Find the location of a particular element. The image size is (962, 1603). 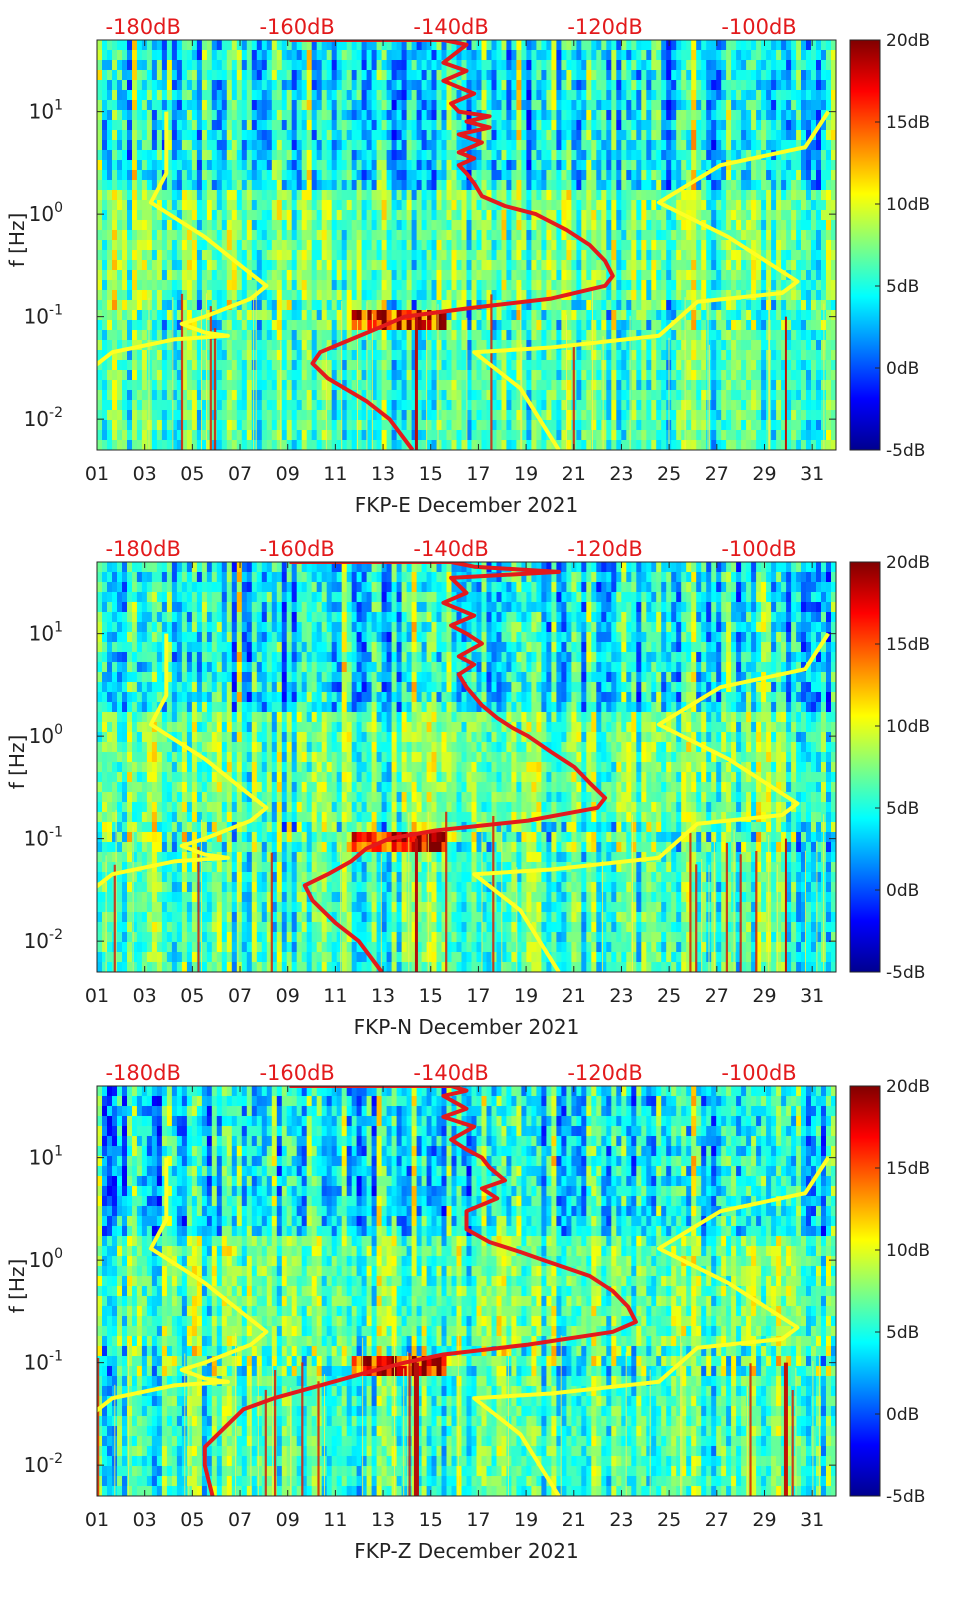

colorbar-label: 0dB is located at coordinates (902, 891).